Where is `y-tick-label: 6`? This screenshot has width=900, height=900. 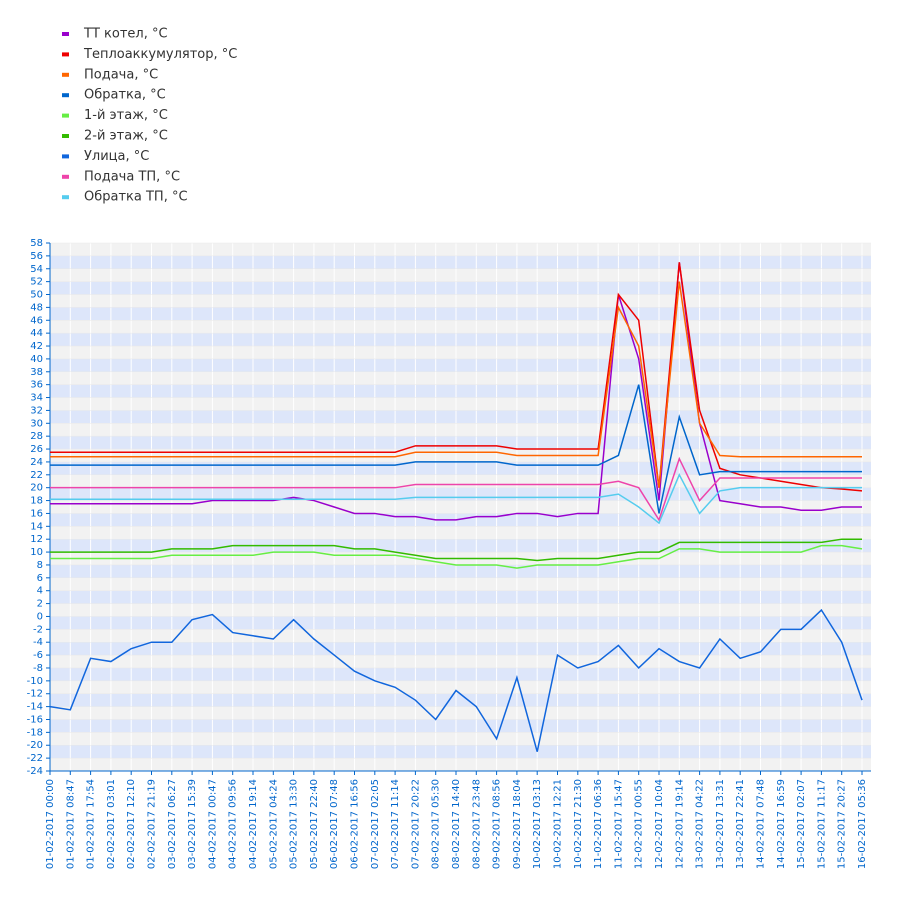
y-tick-label: 6 is located at coordinates (40, 578).